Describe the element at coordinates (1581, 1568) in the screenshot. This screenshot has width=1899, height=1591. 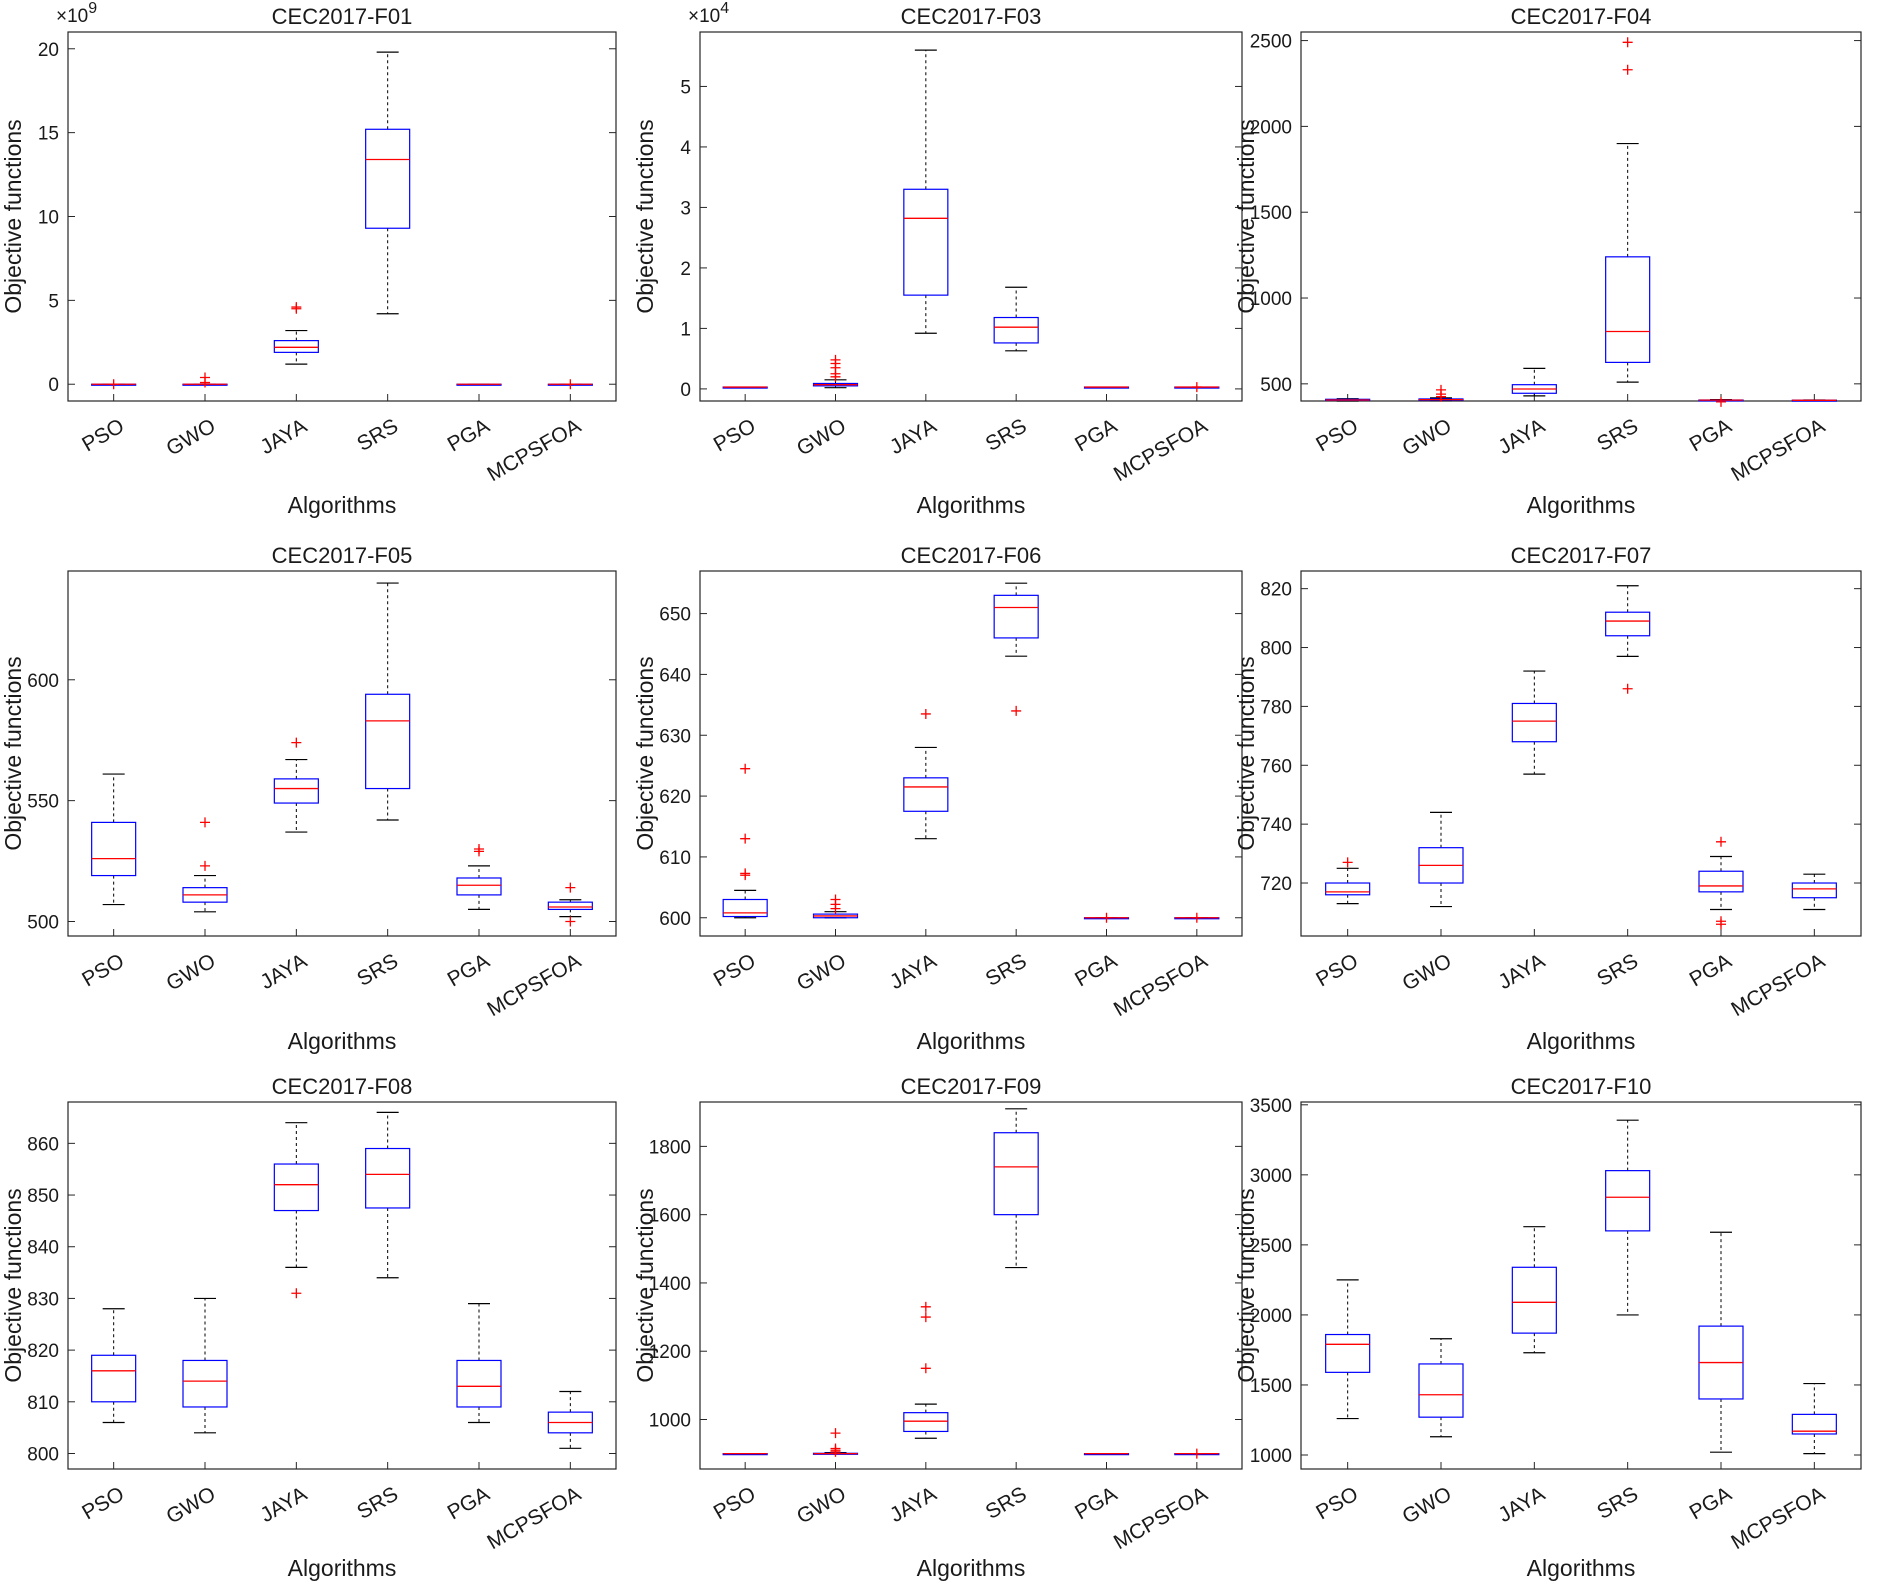
I see `x-axis-label: Algorithms` at that location.